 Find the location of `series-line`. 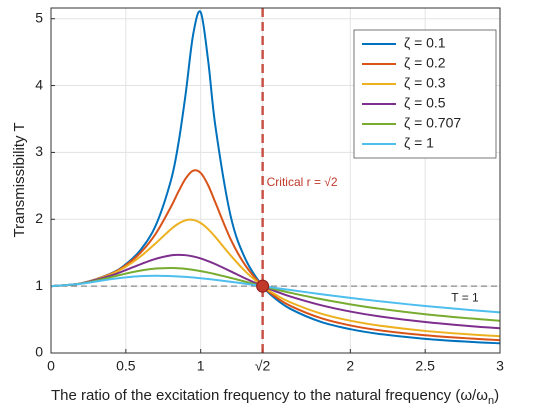

series-line is located at coordinates (275, 294).